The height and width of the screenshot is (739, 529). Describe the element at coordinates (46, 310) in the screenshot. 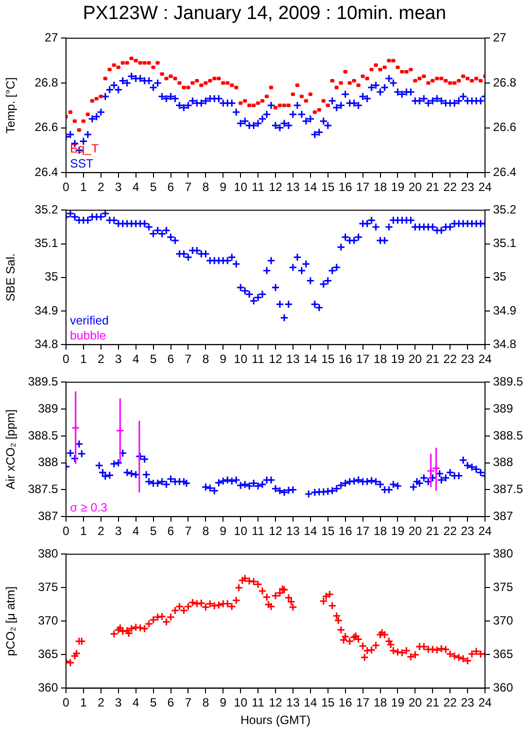

I see `y-tick-label: 34.9` at that location.